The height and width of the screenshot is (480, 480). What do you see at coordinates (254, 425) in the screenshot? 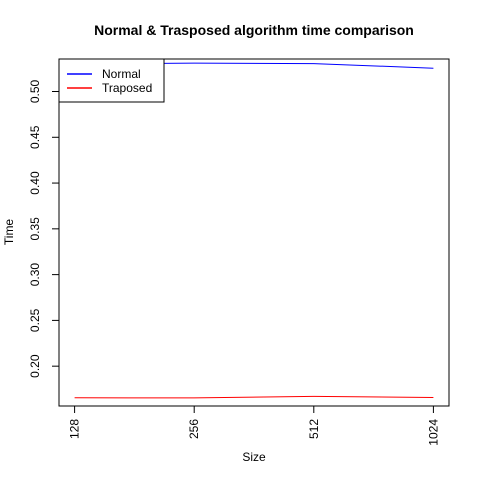
I see `x-axis: 128 256 512 1024` at bounding box center [254, 425].